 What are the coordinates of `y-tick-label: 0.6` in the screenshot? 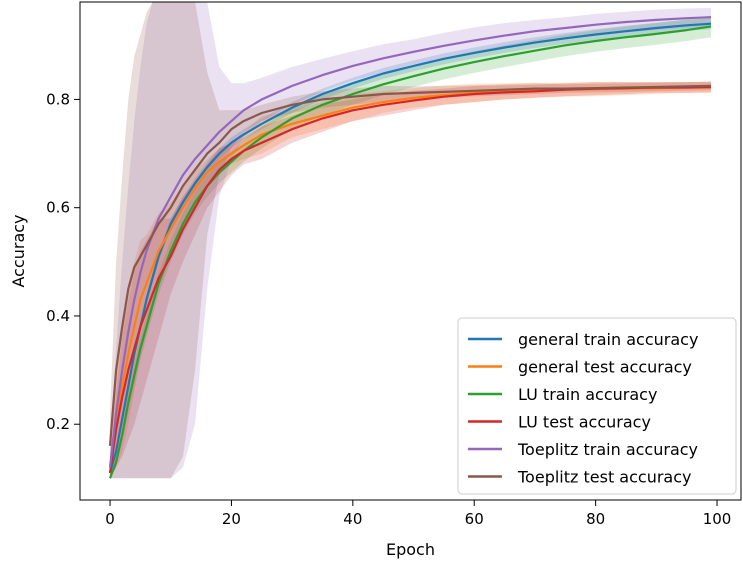 It's located at (58, 208).